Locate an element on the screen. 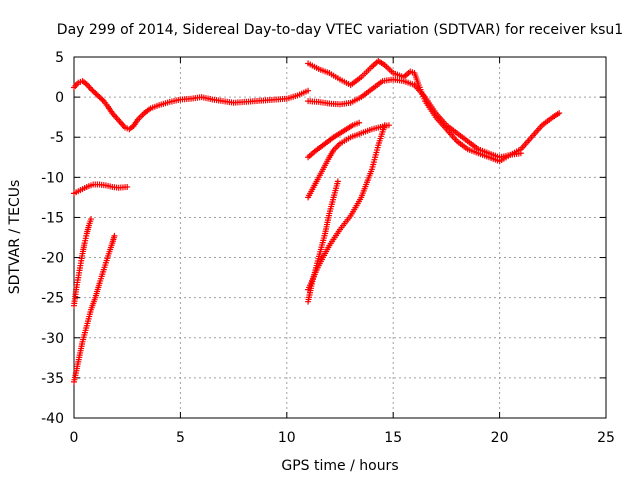 This screenshot has height=480, width=640. y-tick-label: -35 is located at coordinates (52, 379).